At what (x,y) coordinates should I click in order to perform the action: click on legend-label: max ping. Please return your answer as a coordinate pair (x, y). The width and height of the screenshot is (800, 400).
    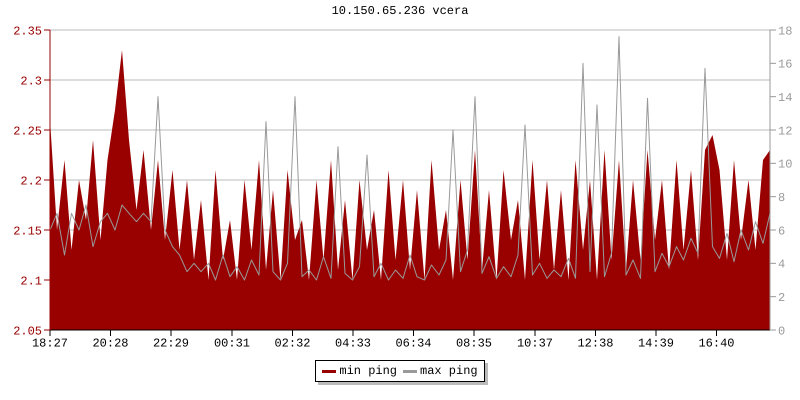
    Looking at the image, I should click on (449, 371).